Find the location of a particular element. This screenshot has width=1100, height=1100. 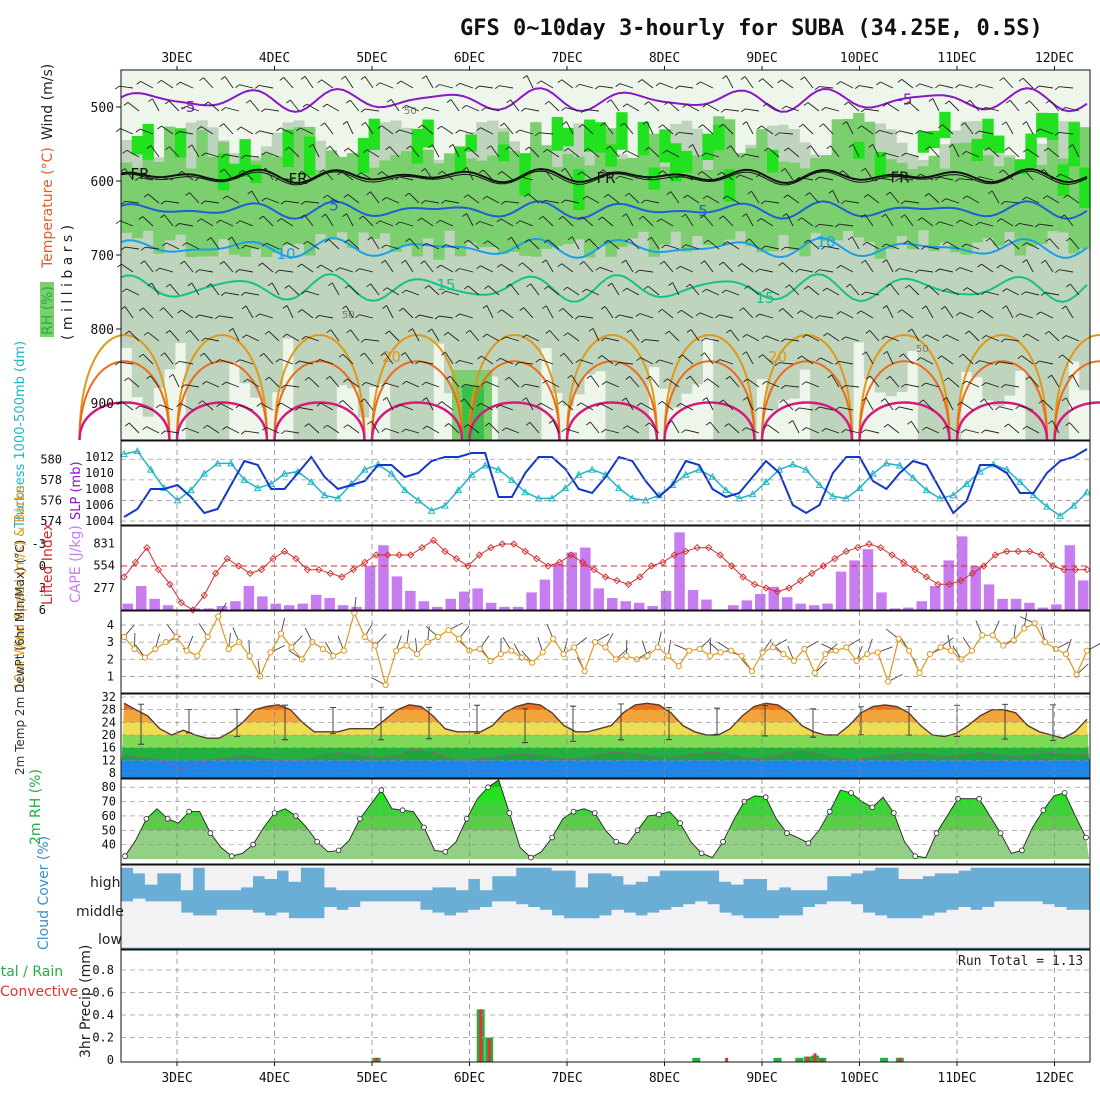

rh-band-green is located at coordinates (202, 193).